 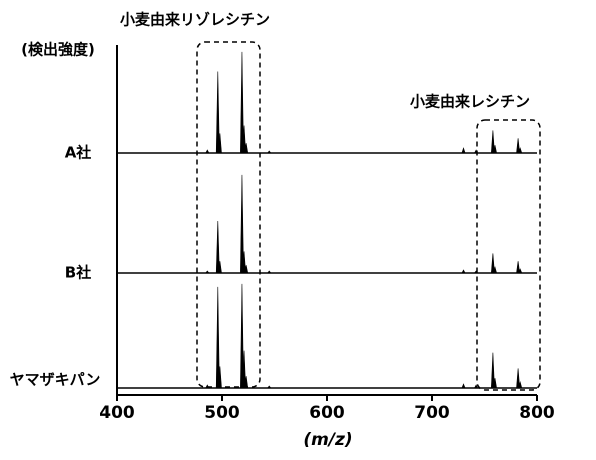 What do you see at coordinates (195, 20) in the screenshot?
I see `annotation: 小麦由来リゾレシチン` at bounding box center [195, 20].